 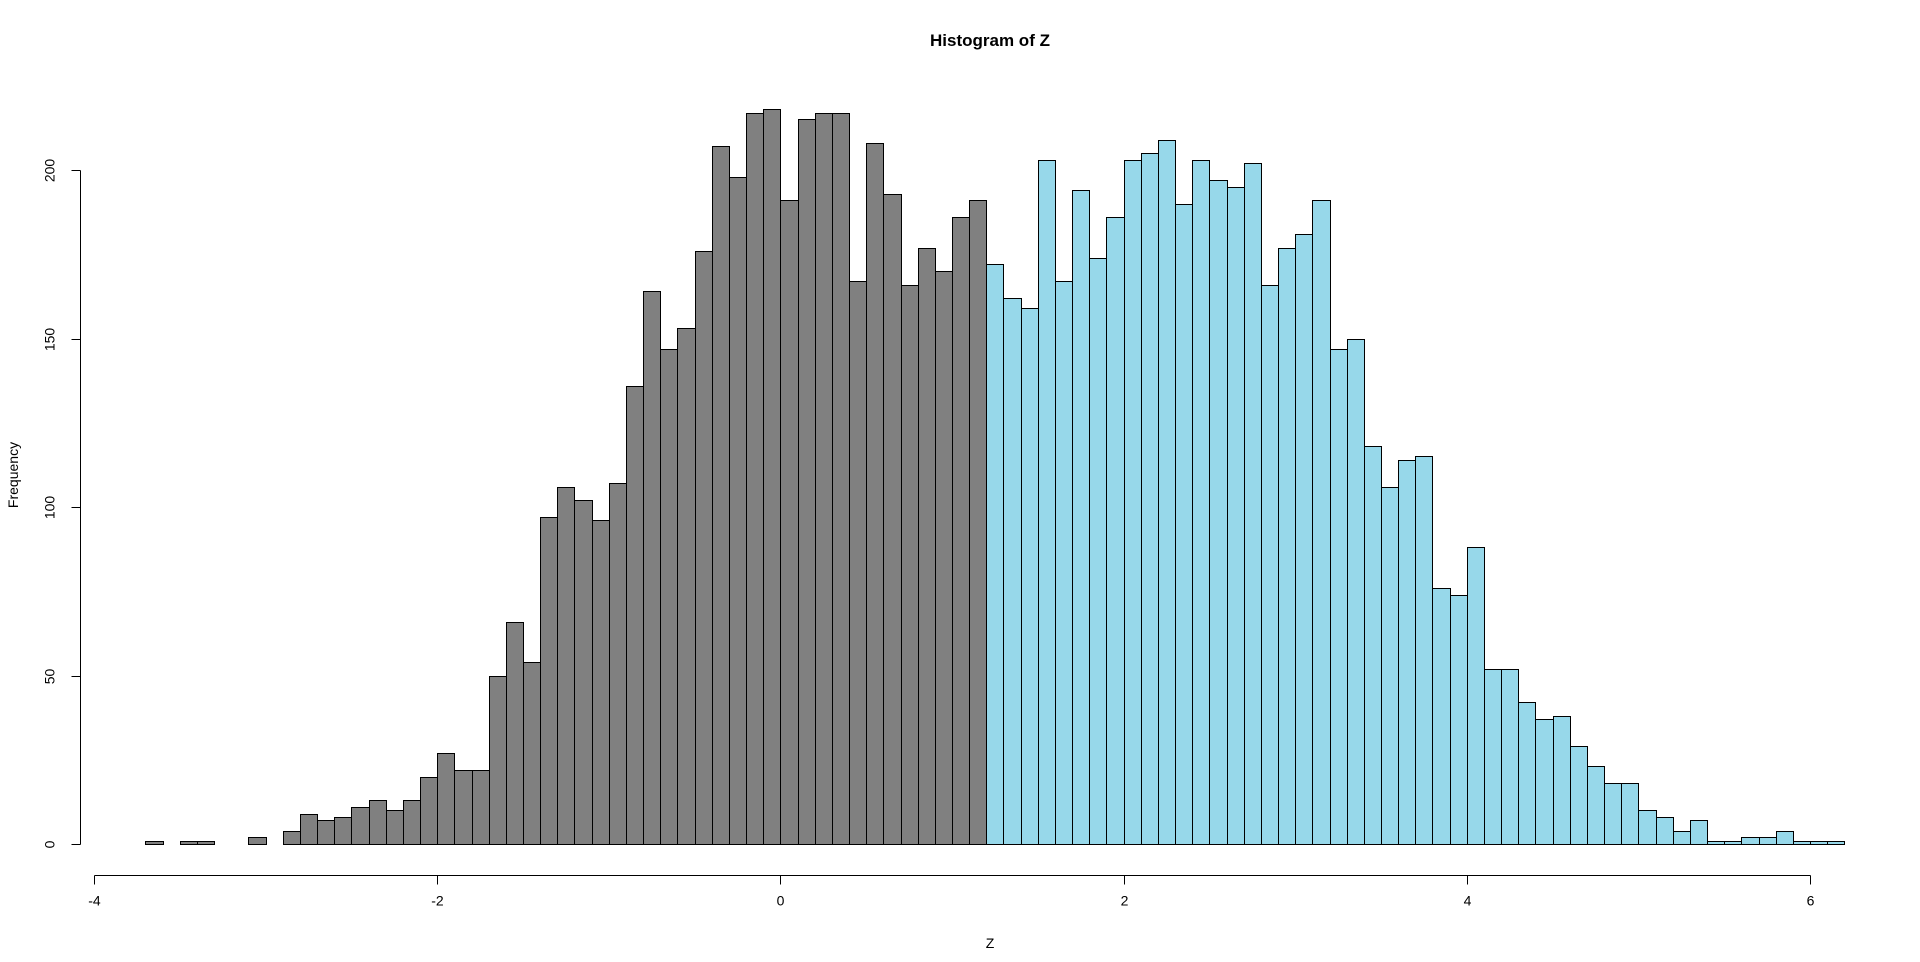 I want to click on x-tick-label: 0, so click(x=781, y=901).